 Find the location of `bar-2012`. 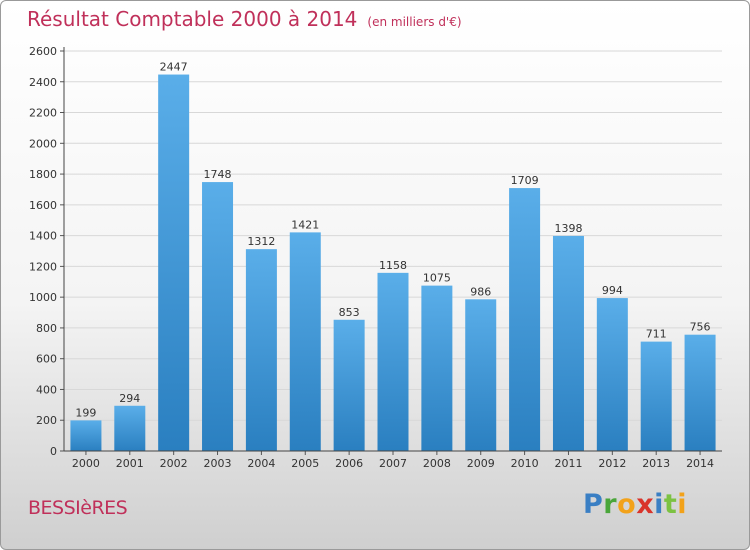

bar-2012 is located at coordinates (612, 374).